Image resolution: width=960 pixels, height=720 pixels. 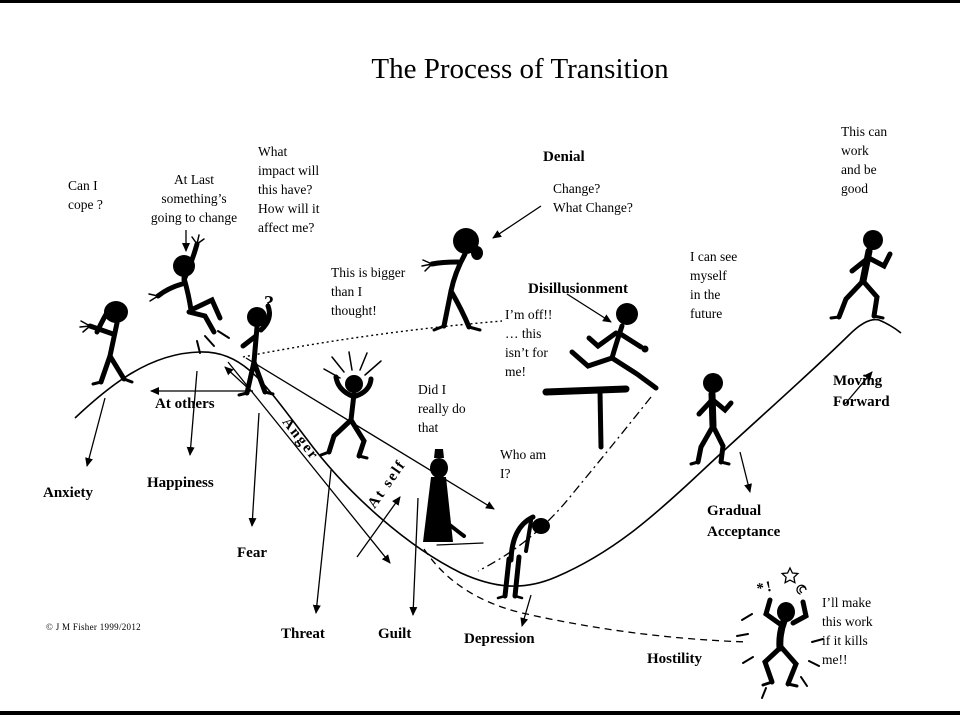 What do you see at coordinates (526, 610) in the screenshot?
I see `depression-arrow` at bounding box center [526, 610].